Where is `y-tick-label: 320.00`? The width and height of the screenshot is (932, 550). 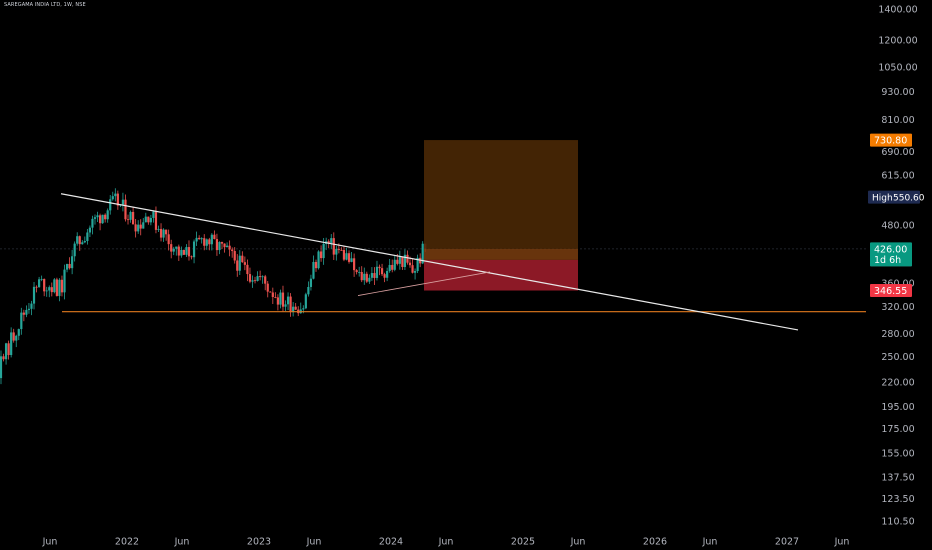 y-tick-label: 320.00 is located at coordinates (897, 307).